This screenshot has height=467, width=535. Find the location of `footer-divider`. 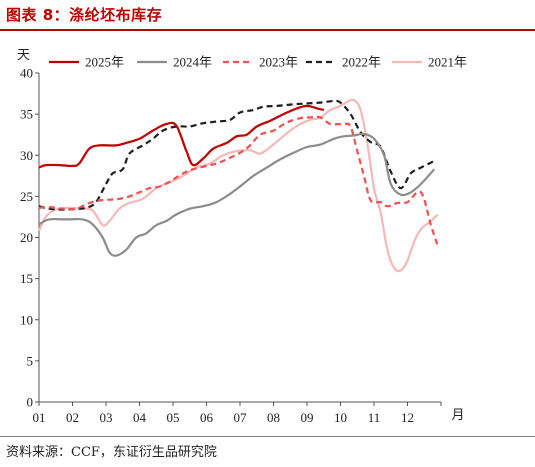

footer-divider is located at coordinates (267, 436).